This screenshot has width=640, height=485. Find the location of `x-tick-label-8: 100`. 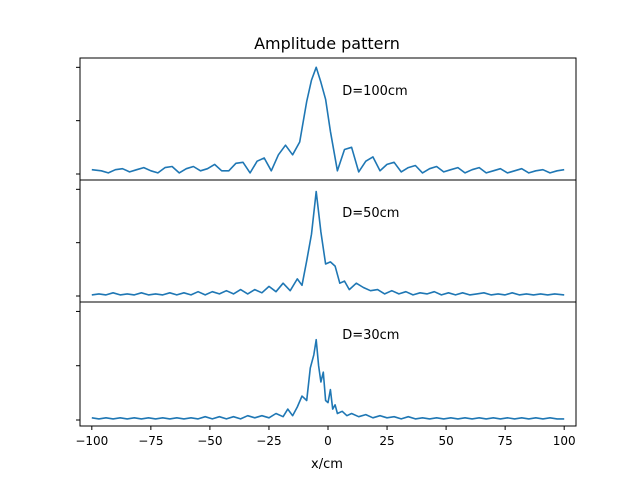

x-tick-label-8: 100 is located at coordinates (564, 441).